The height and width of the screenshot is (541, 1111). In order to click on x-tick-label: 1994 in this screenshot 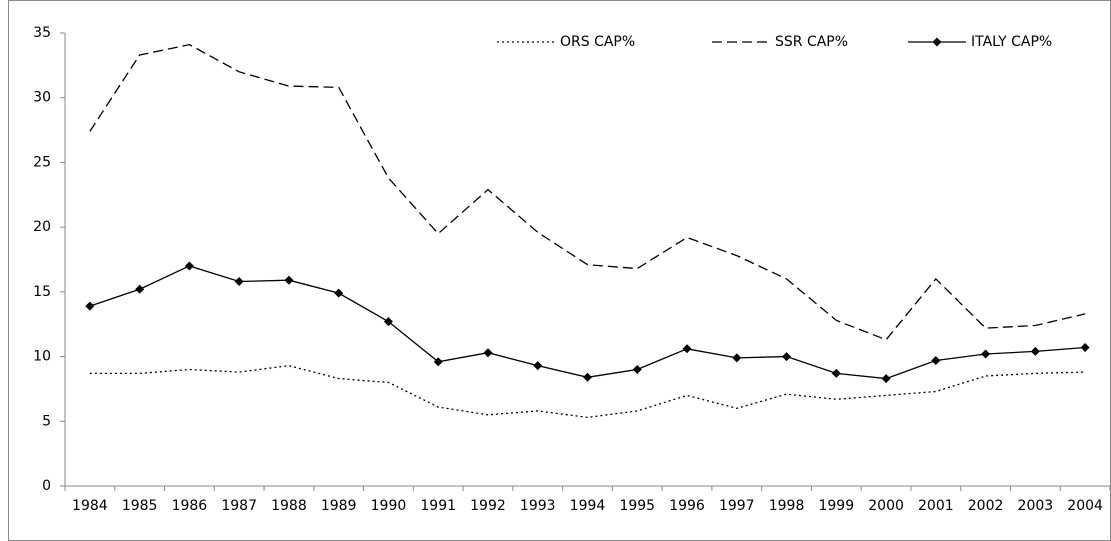, I will do `click(588, 506)`.